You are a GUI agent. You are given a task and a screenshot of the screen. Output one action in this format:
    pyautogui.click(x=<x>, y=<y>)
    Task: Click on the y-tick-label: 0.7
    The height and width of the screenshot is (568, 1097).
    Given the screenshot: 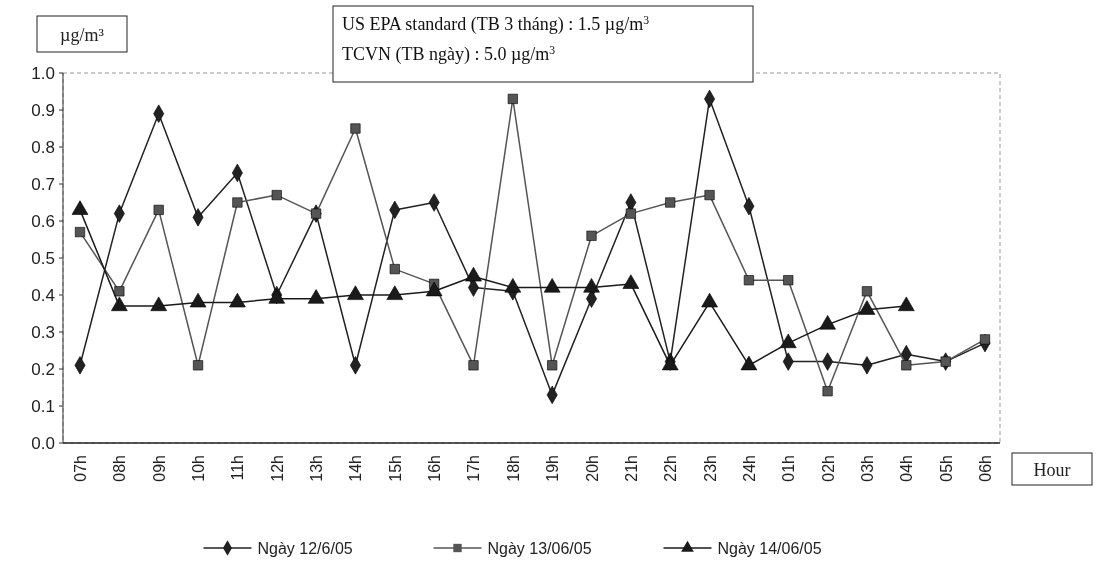 What is the action you would take?
    pyautogui.click(x=43, y=184)
    